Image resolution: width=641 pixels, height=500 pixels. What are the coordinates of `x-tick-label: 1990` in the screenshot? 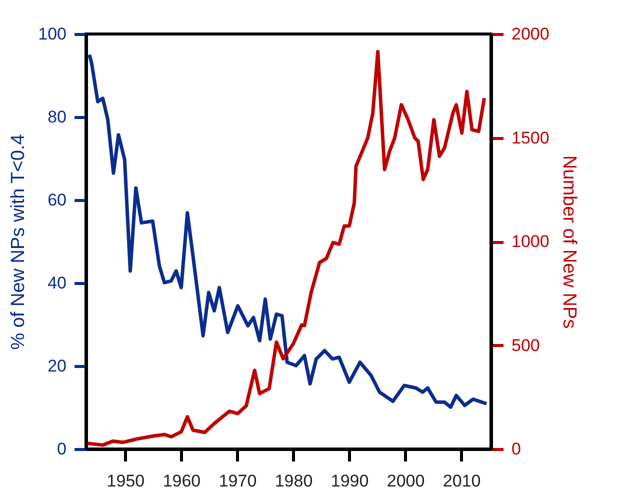 It's located at (349, 481).